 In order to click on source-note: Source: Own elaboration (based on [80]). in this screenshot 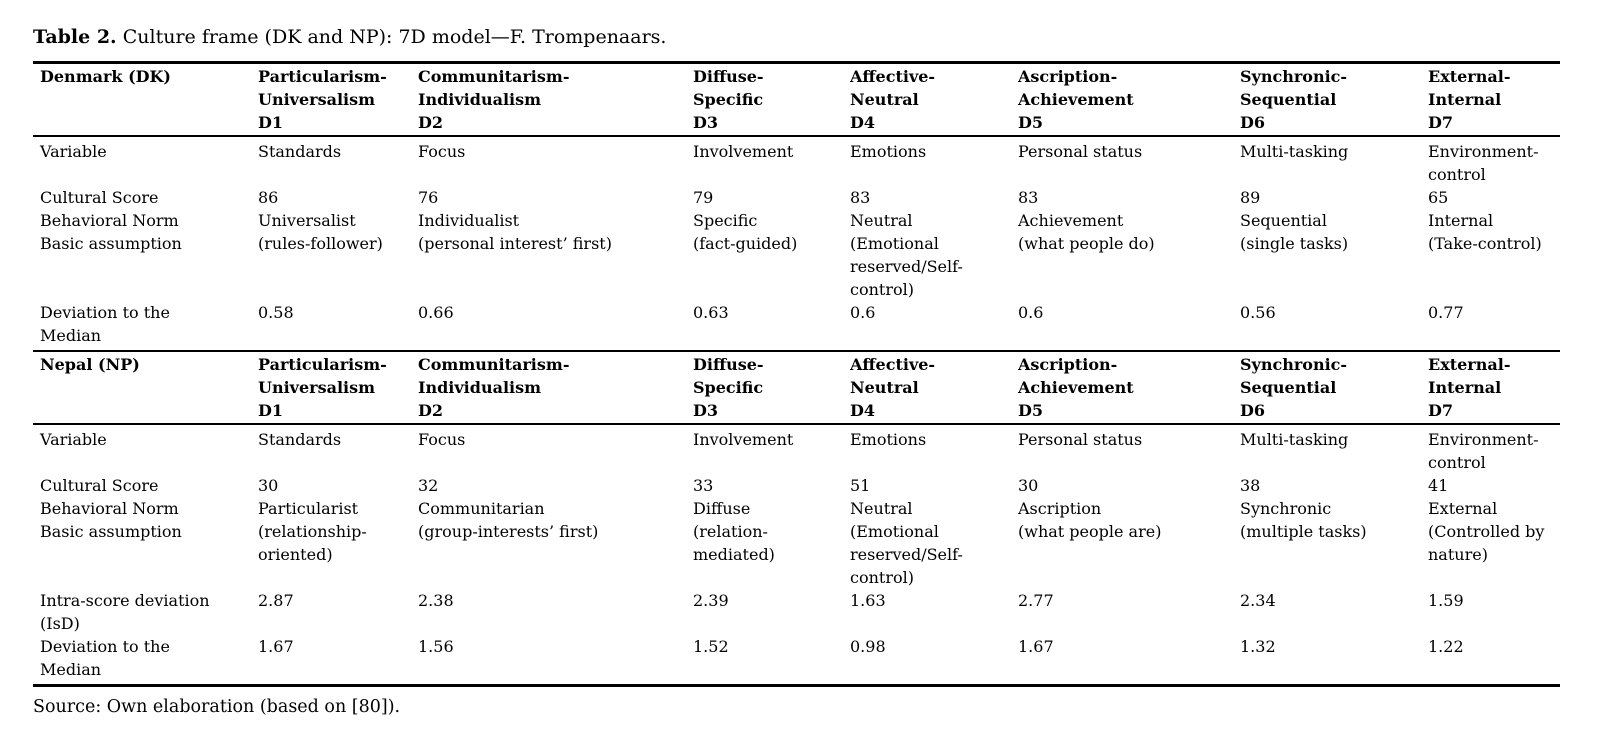, I will do `click(217, 707)`.